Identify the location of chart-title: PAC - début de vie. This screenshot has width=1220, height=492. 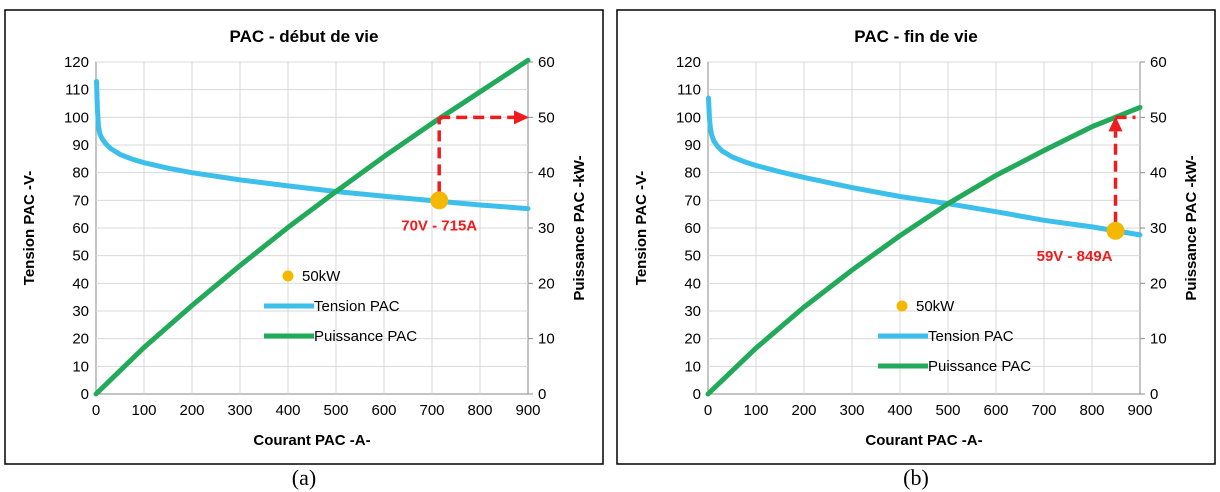
(304, 36).